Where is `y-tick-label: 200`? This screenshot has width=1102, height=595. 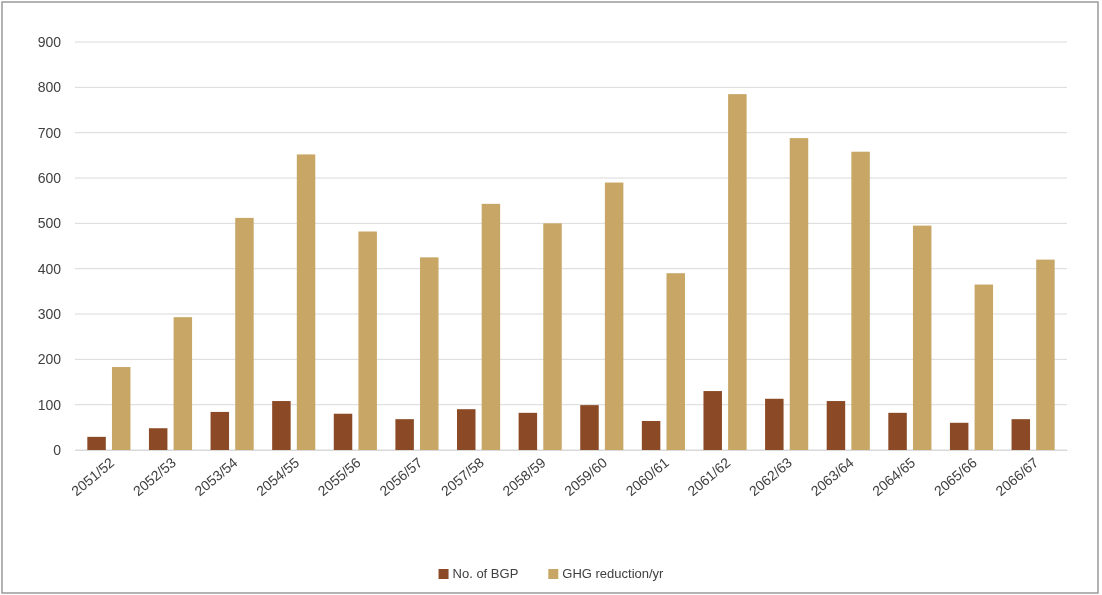
y-tick-label: 200 is located at coordinates (49, 359).